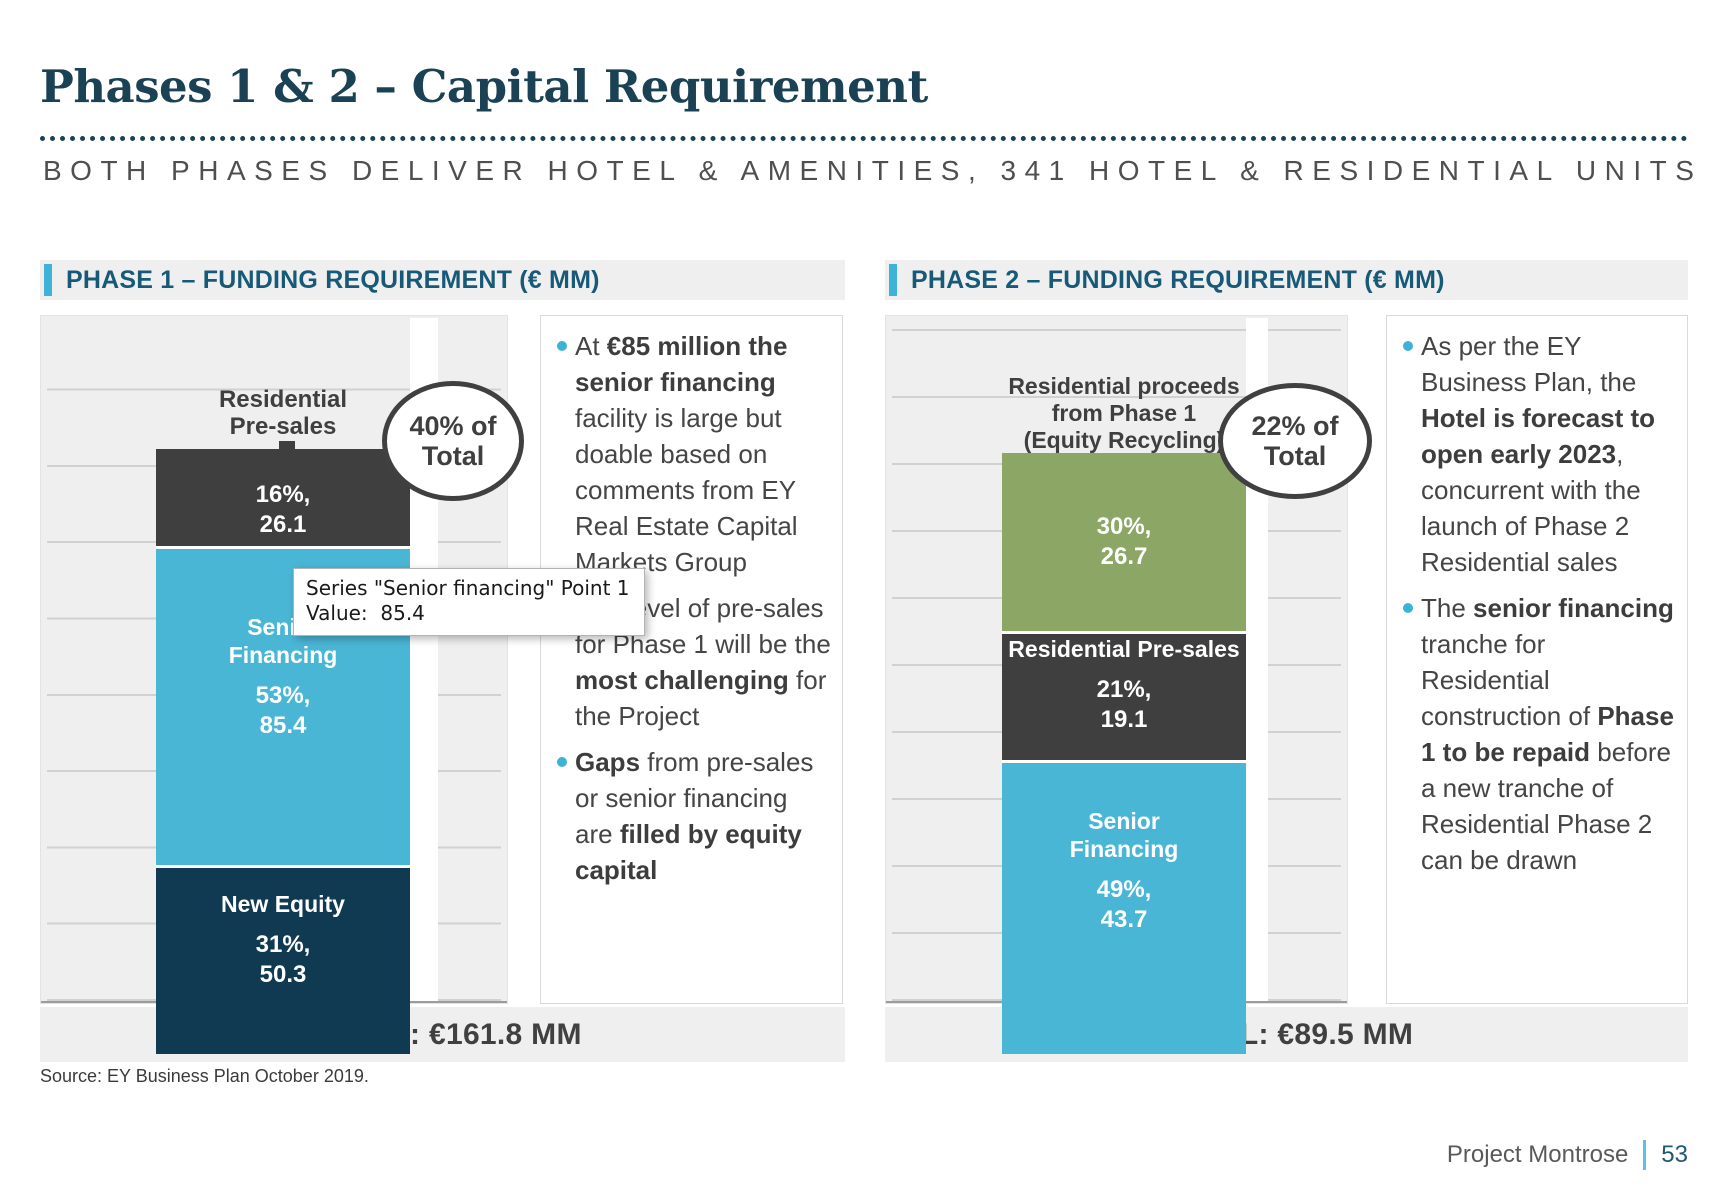 The width and height of the screenshot is (1735, 1200). What do you see at coordinates (1537, 1154) in the screenshot?
I see `footer-project-name: Project Montrose` at bounding box center [1537, 1154].